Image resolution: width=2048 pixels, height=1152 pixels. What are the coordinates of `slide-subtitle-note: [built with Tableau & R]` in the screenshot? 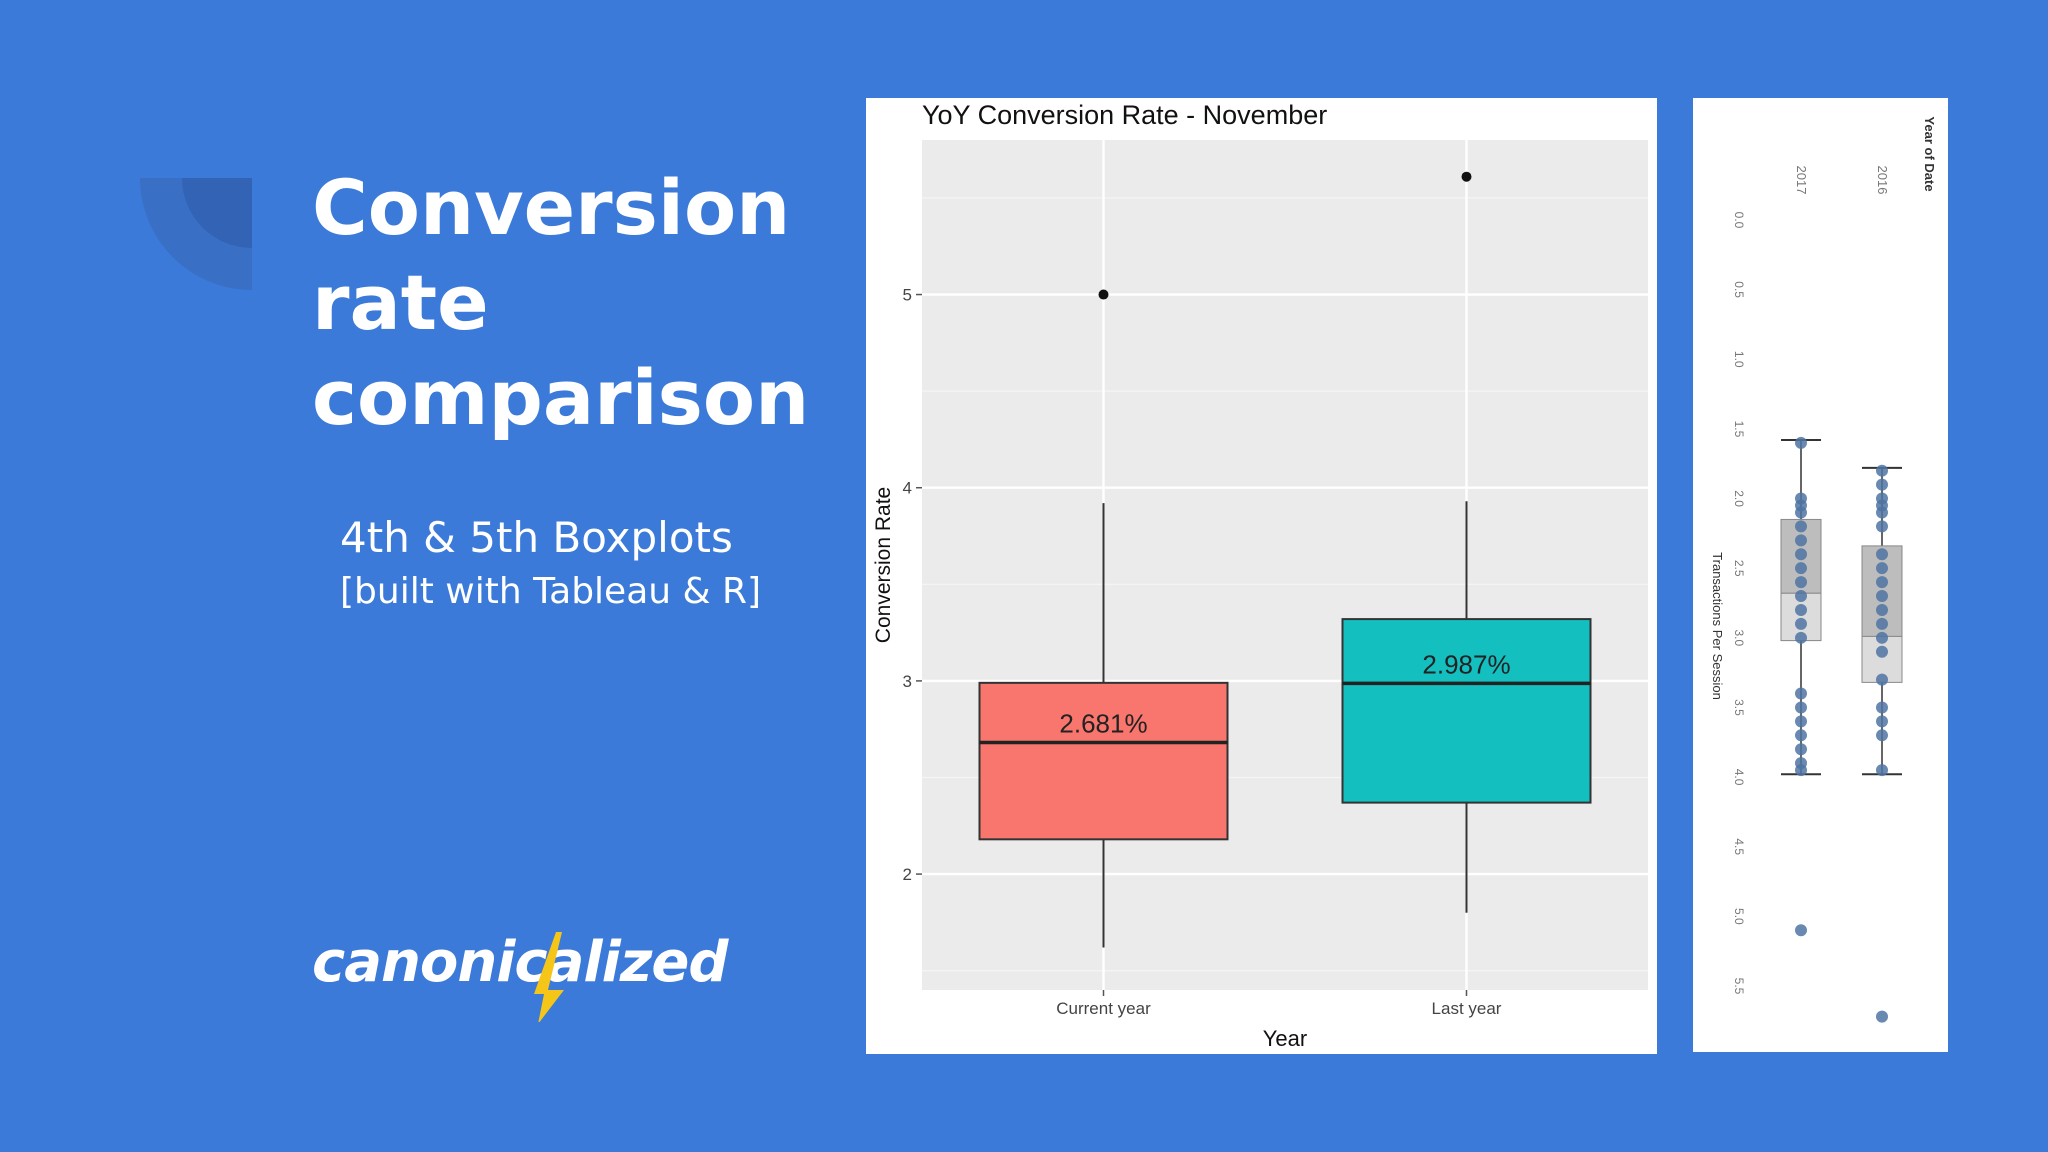 It's located at (551, 591).